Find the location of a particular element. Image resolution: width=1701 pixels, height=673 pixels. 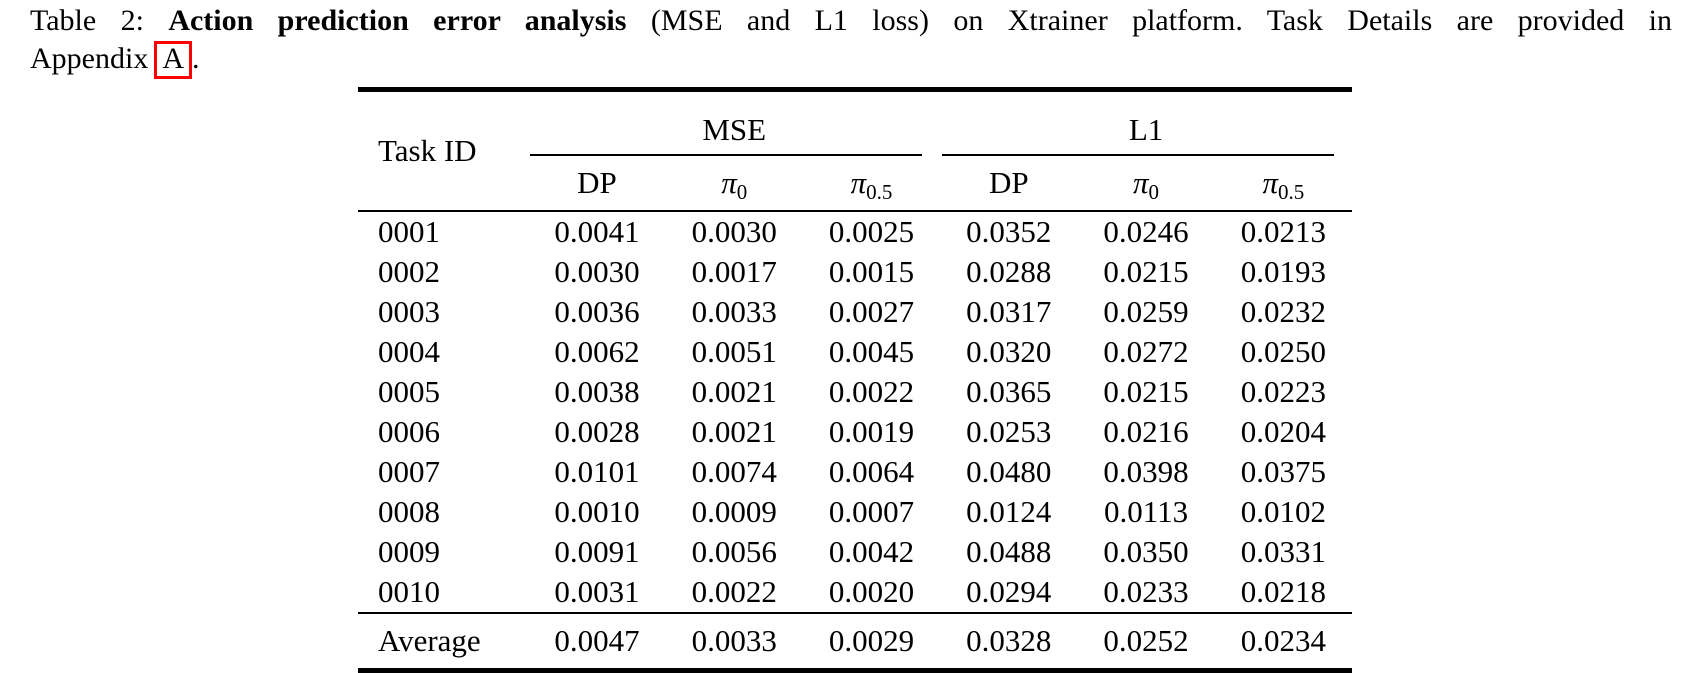

cell-task-id: 0009 is located at coordinates (409, 551).